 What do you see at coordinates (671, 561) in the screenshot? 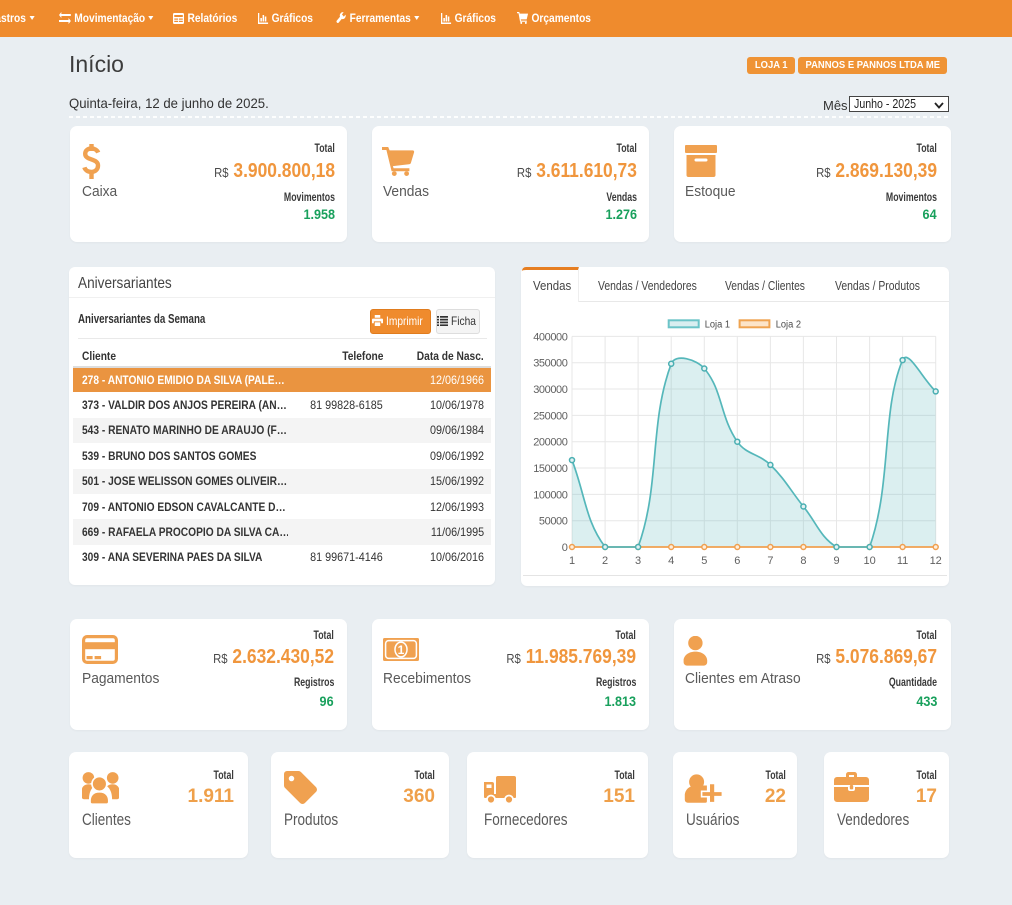
I see `svg-text: 4` at bounding box center [671, 561].